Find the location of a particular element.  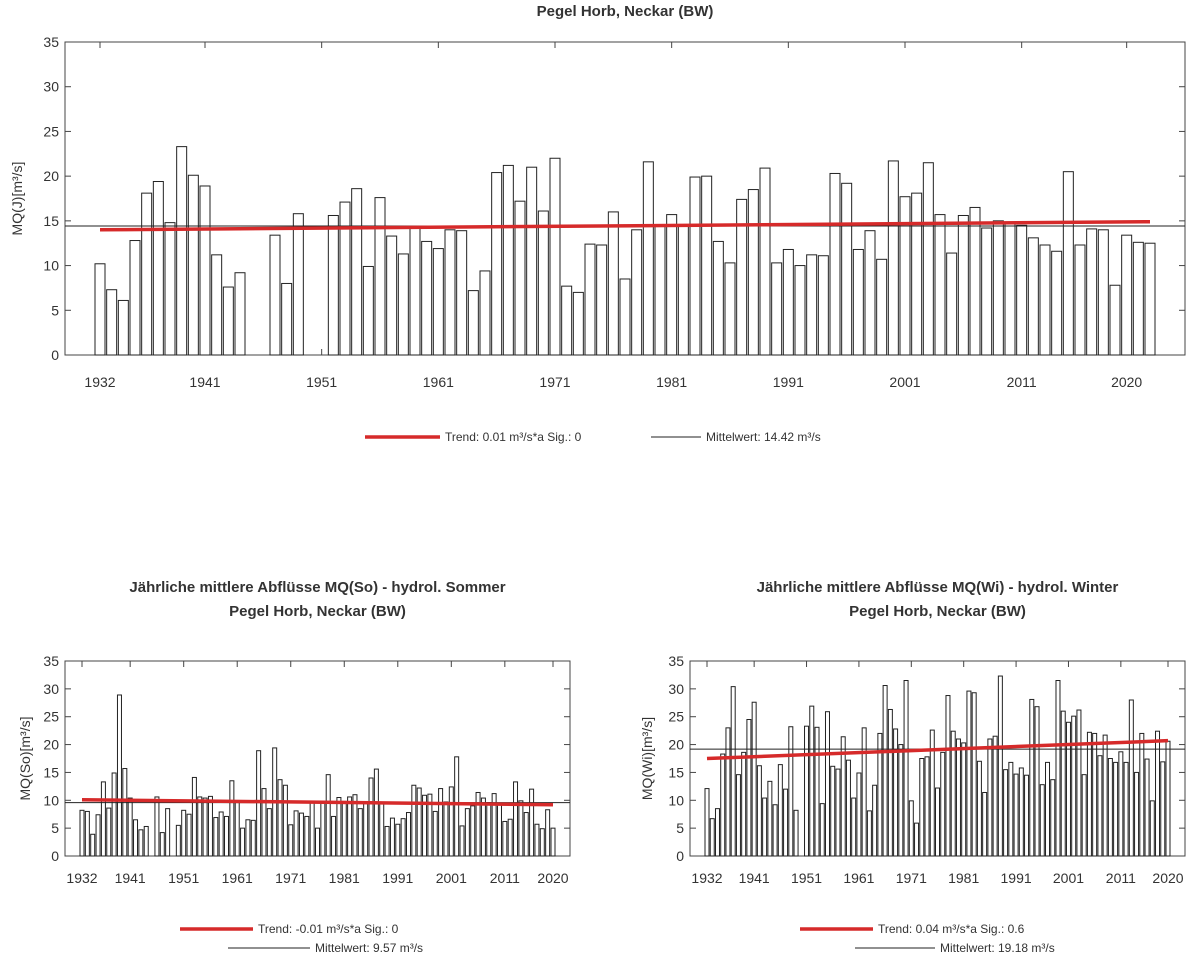

x-tick-label: 1971 is located at coordinates (554, 382).